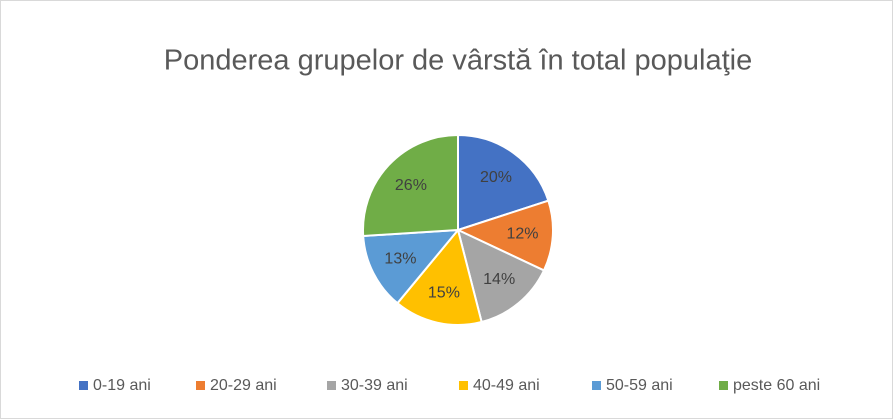 Image resolution: width=893 pixels, height=419 pixels. What do you see at coordinates (243, 385) in the screenshot?
I see `legend-label: 20-29 ani` at bounding box center [243, 385].